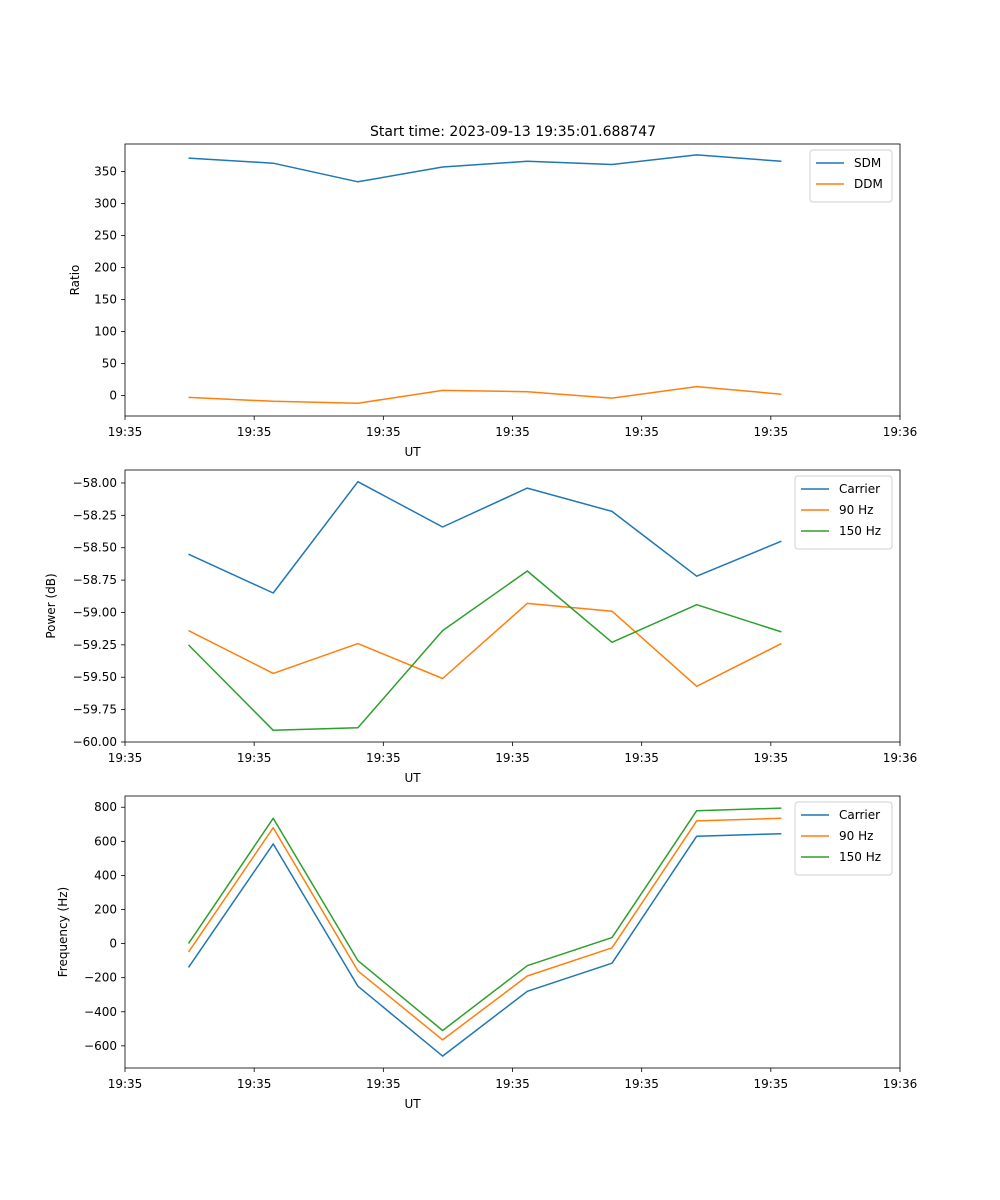  Describe the element at coordinates (513, 132) in the screenshot. I see `figure-title: Start time: 2023-09-13 19:35:01.688747` at that location.